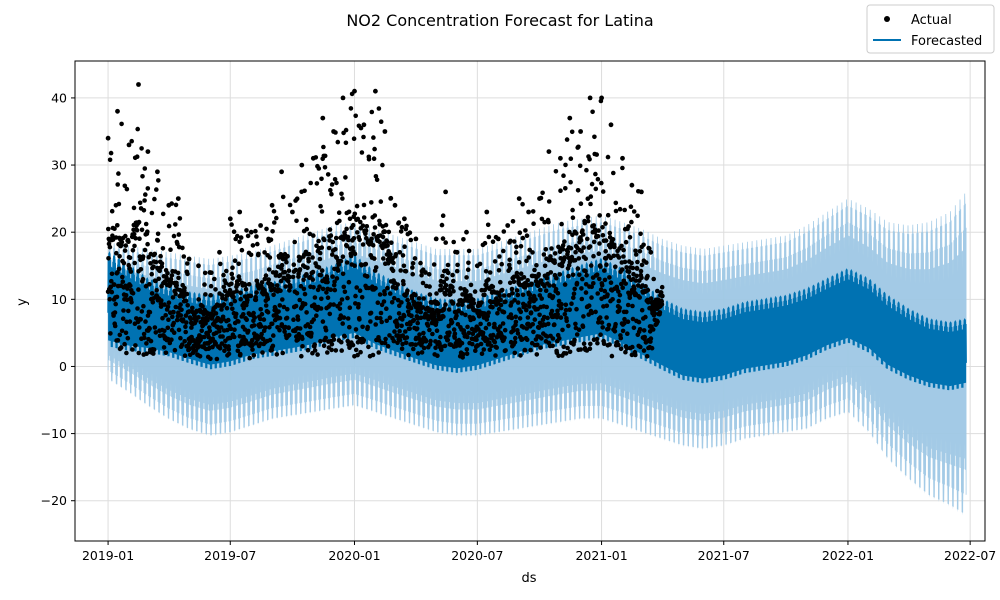 The width and height of the screenshot is (1000, 600). Describe the element at coordinates (848, 555) in the screenshot. I see `x-tick-label: 2022-01` at that location.